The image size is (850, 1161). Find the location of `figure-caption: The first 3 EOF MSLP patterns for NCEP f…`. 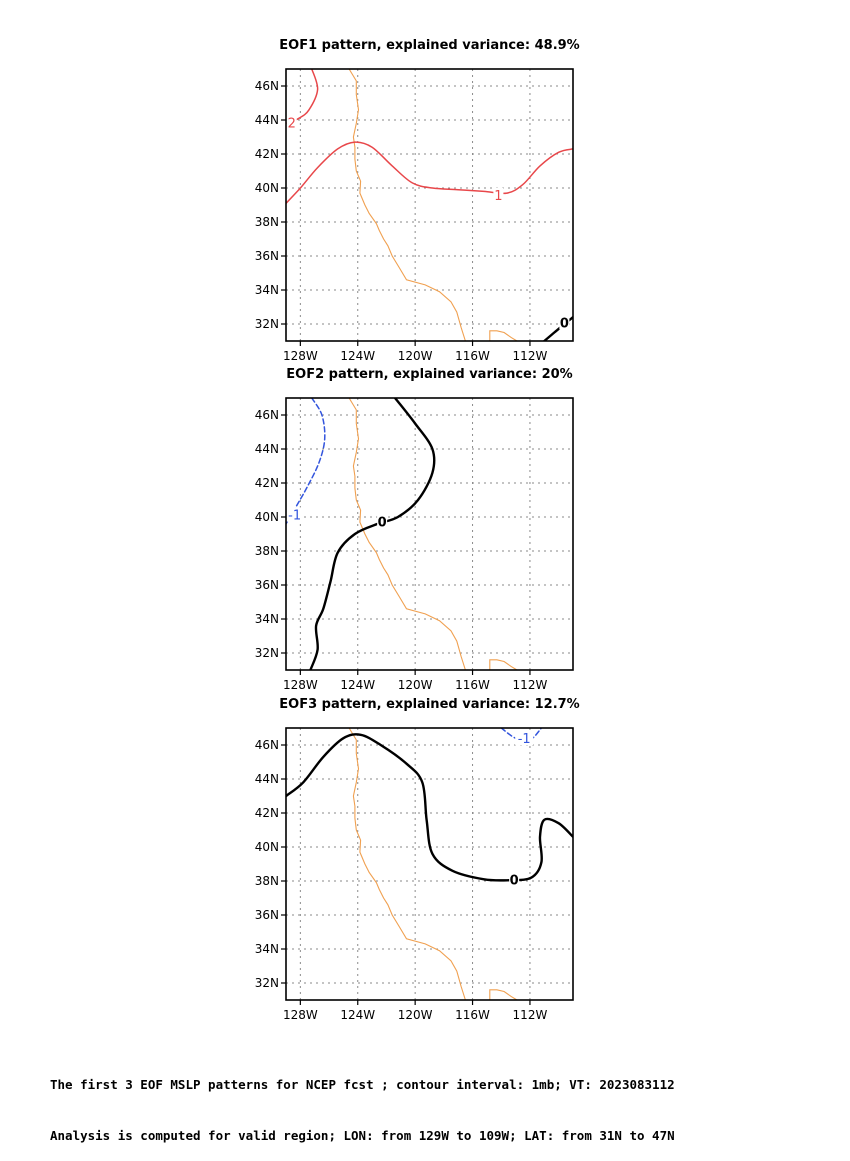

figure-caption: The first 3 EOF MSLP patterns for NCEP f… is located at coordinates (445, 1101).